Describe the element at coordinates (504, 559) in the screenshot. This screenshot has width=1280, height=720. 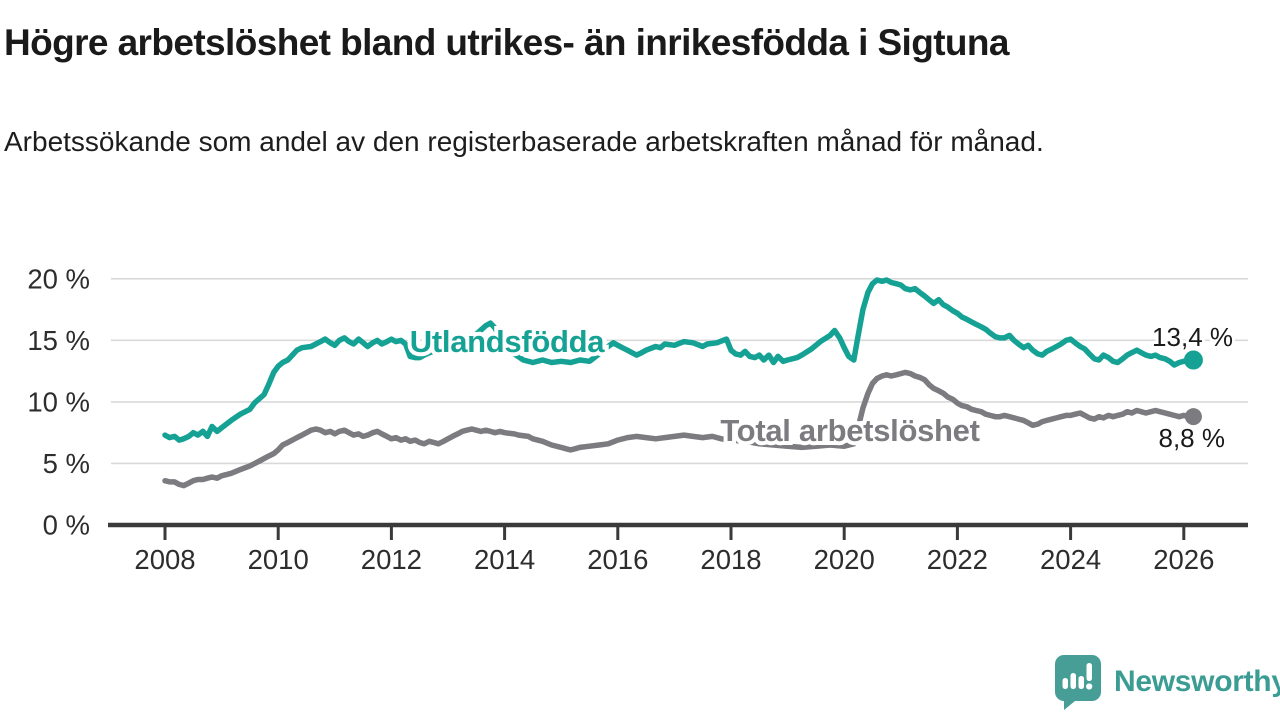
I see `x-axis-tick-label: 2014` at that location.